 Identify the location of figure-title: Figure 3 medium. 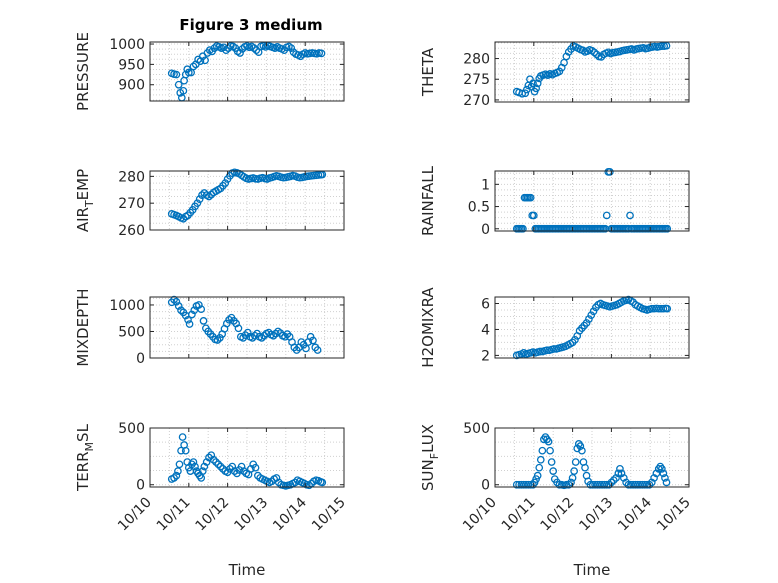
(250, 25).